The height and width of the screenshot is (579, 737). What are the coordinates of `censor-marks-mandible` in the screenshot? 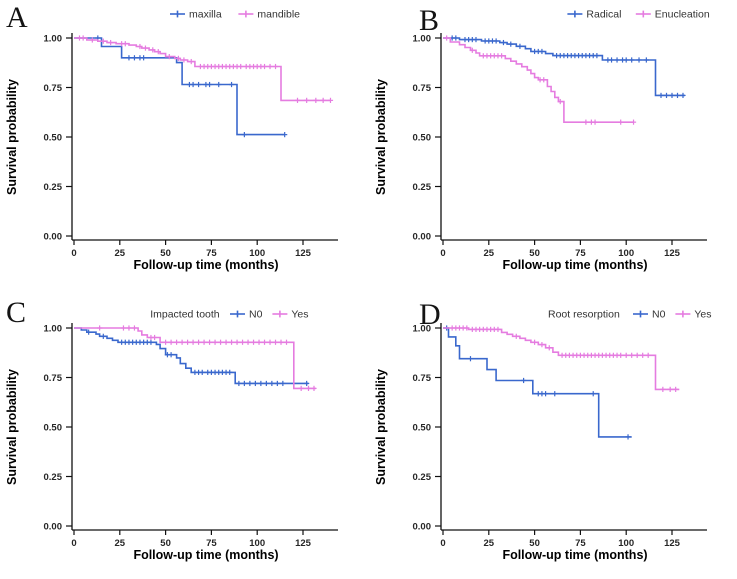 It's located at (205, 69).